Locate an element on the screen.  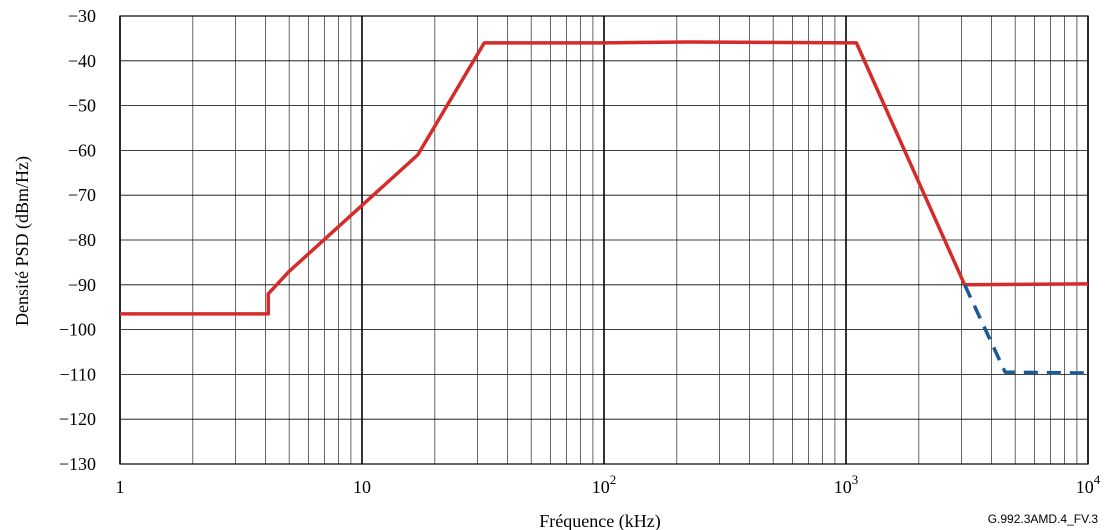
y-tick-label: −80 is located at coordinates (82, 240).